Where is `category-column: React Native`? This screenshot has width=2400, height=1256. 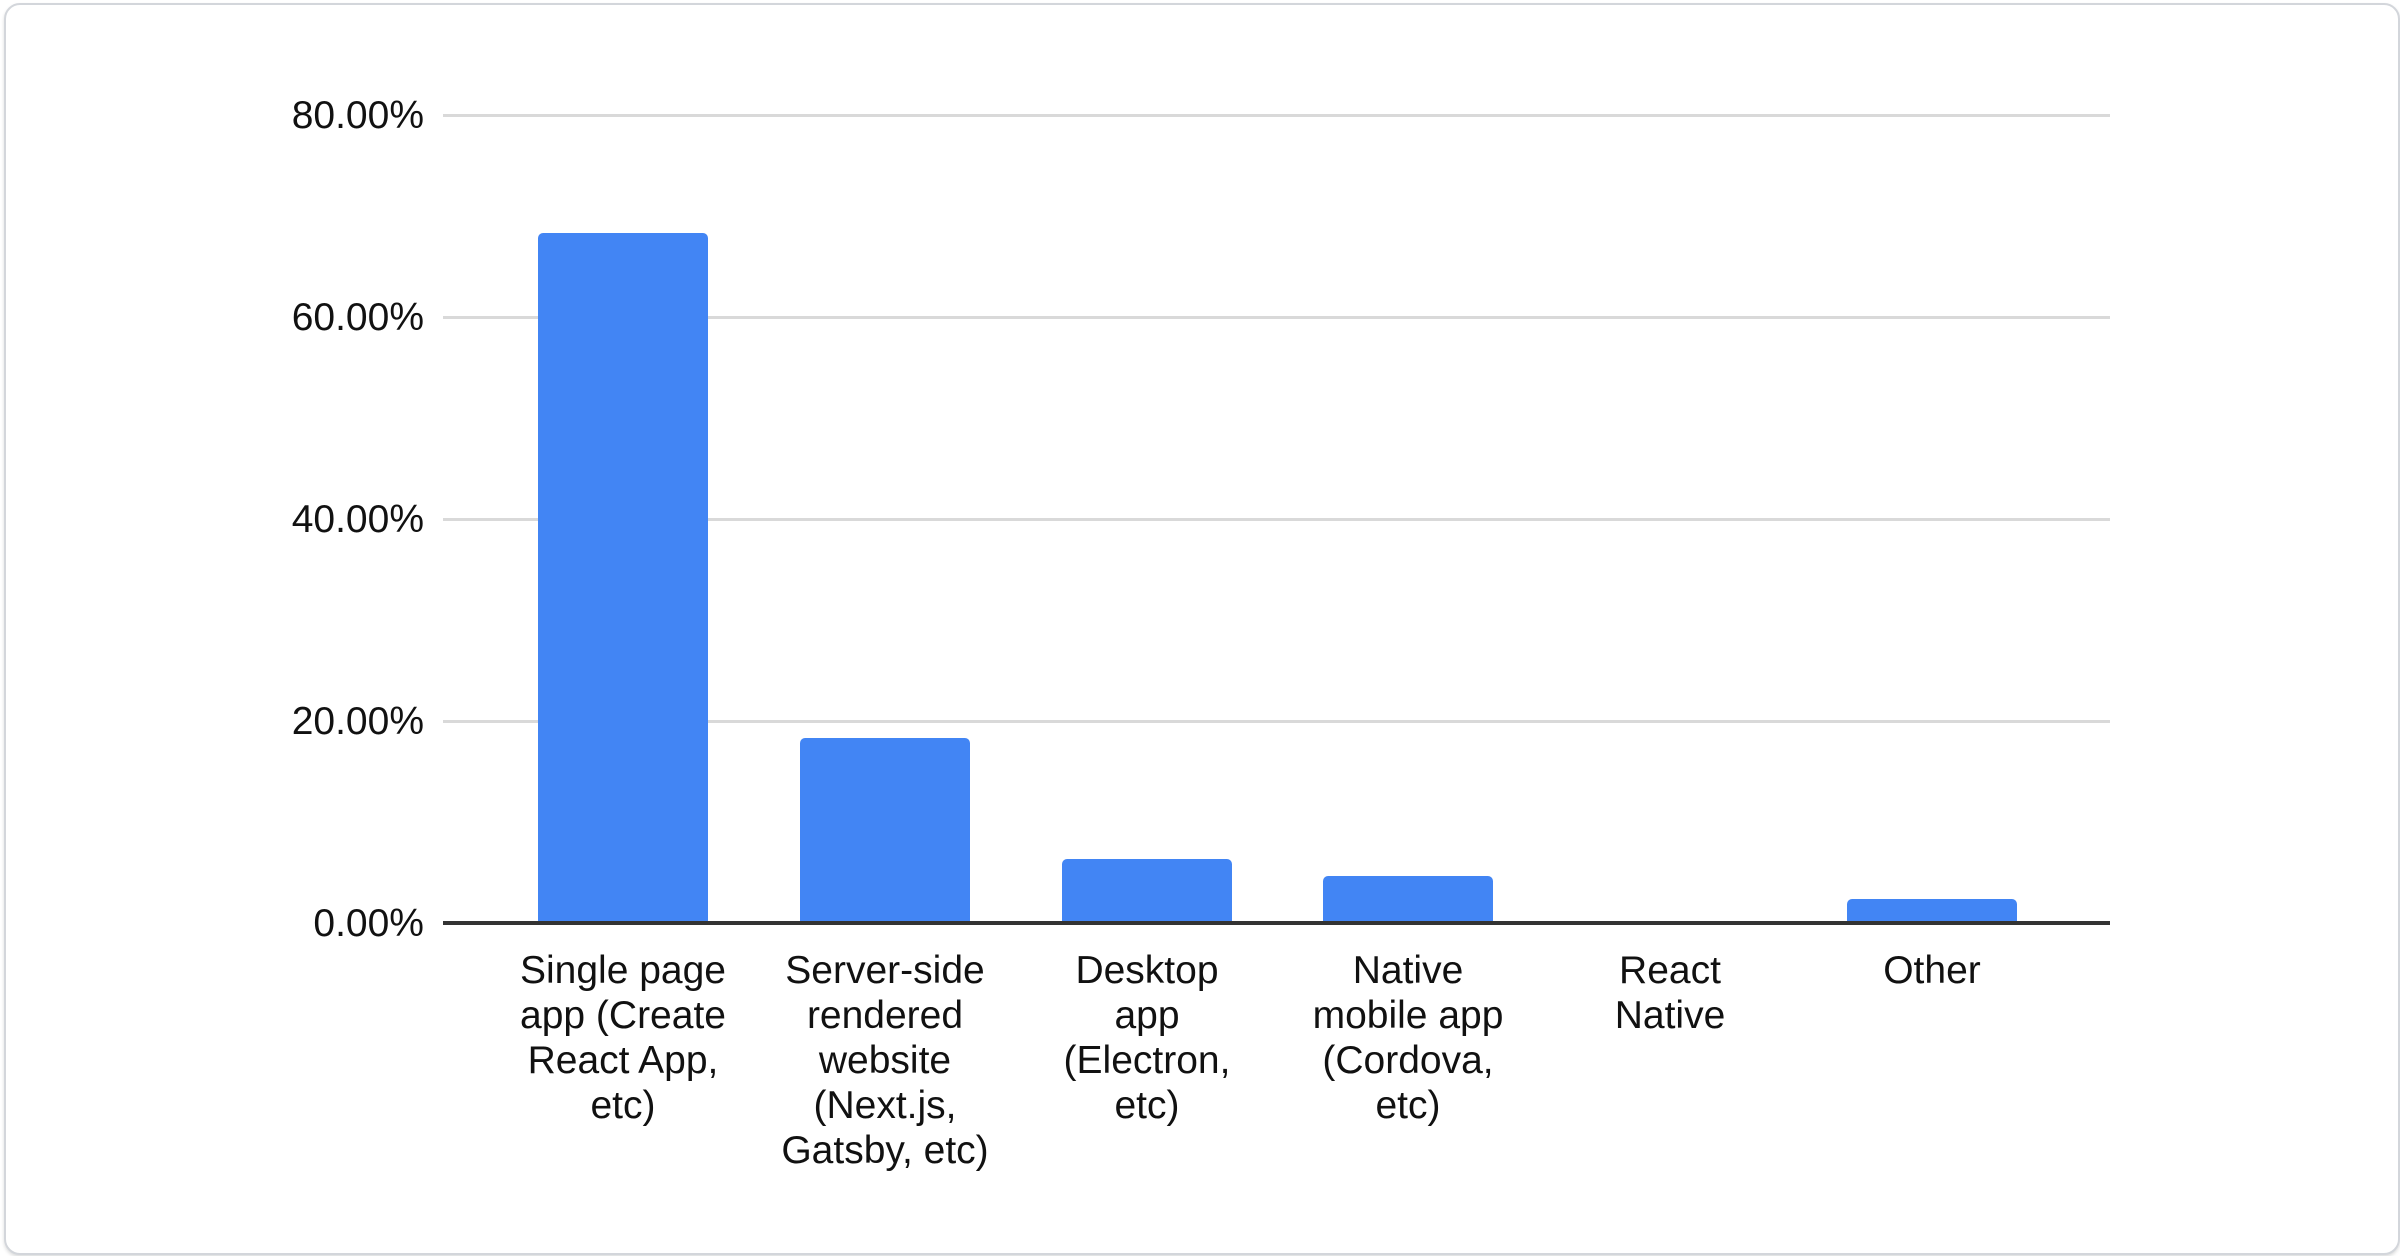
category-column: React Native is located at coordinates (1670, 628).